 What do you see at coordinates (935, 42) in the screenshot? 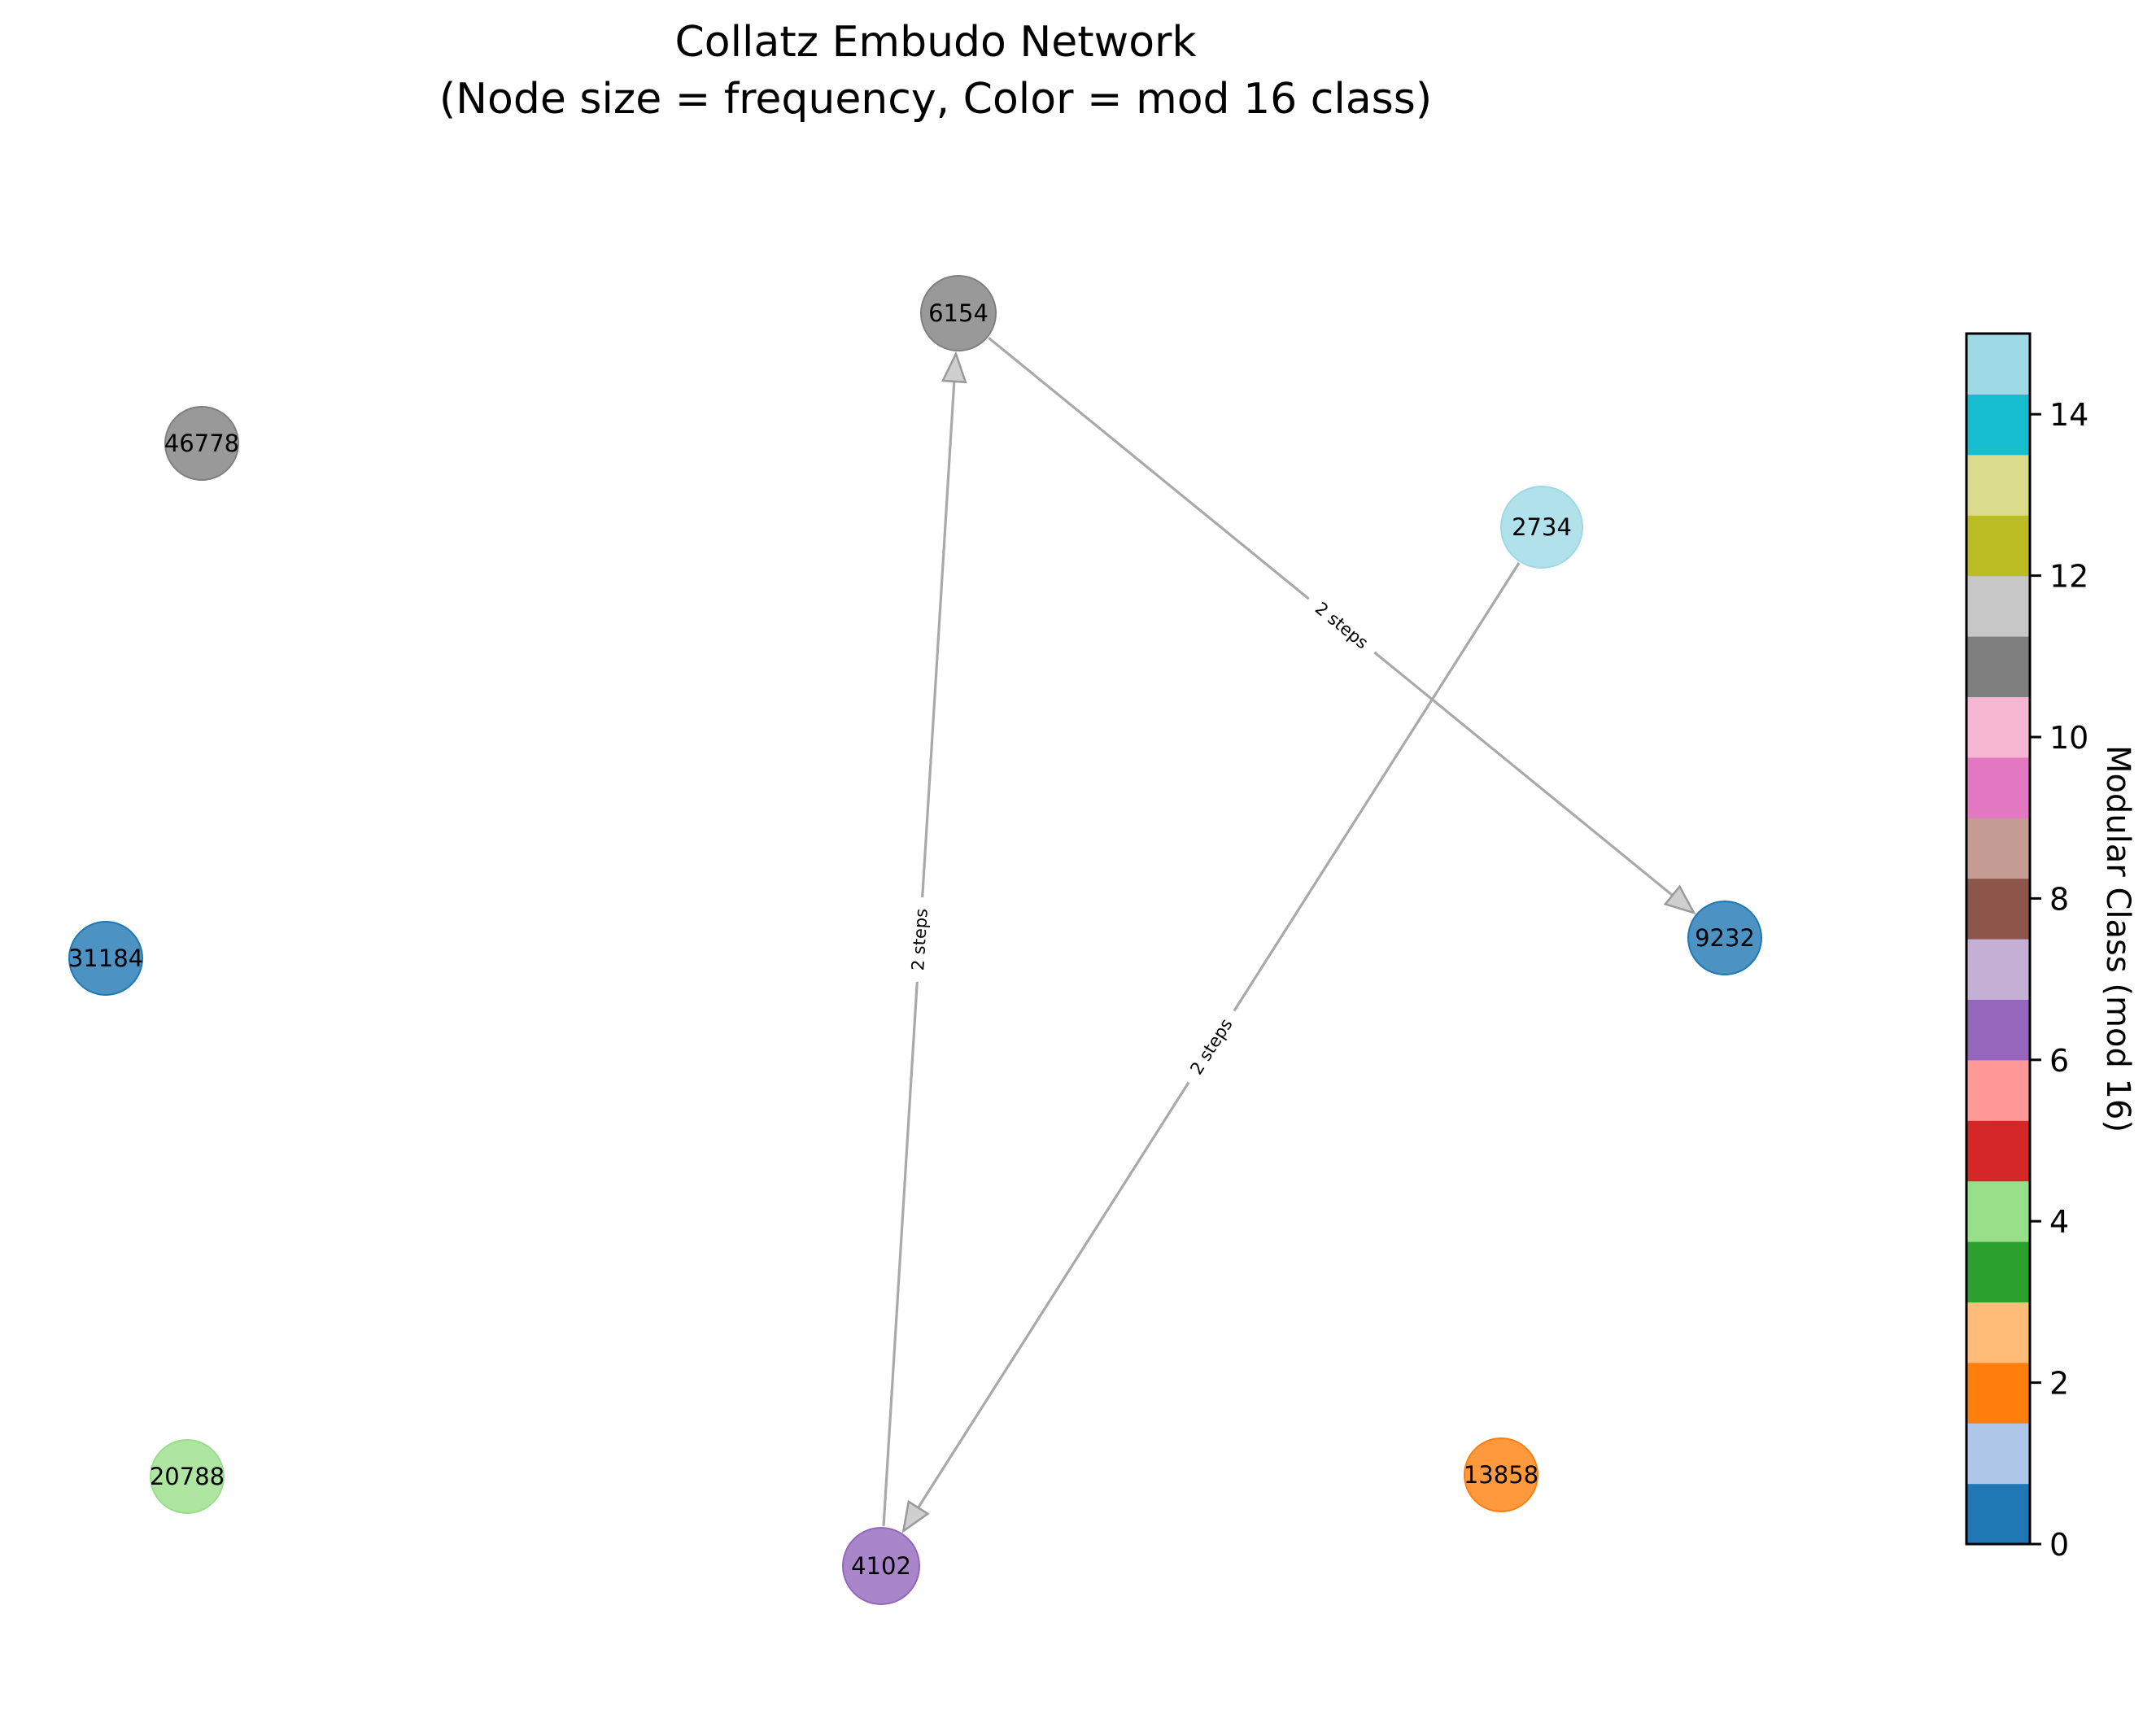
I see `chart-title-line-1: Collatz Embudo Network` at bounding box center [935, 42].